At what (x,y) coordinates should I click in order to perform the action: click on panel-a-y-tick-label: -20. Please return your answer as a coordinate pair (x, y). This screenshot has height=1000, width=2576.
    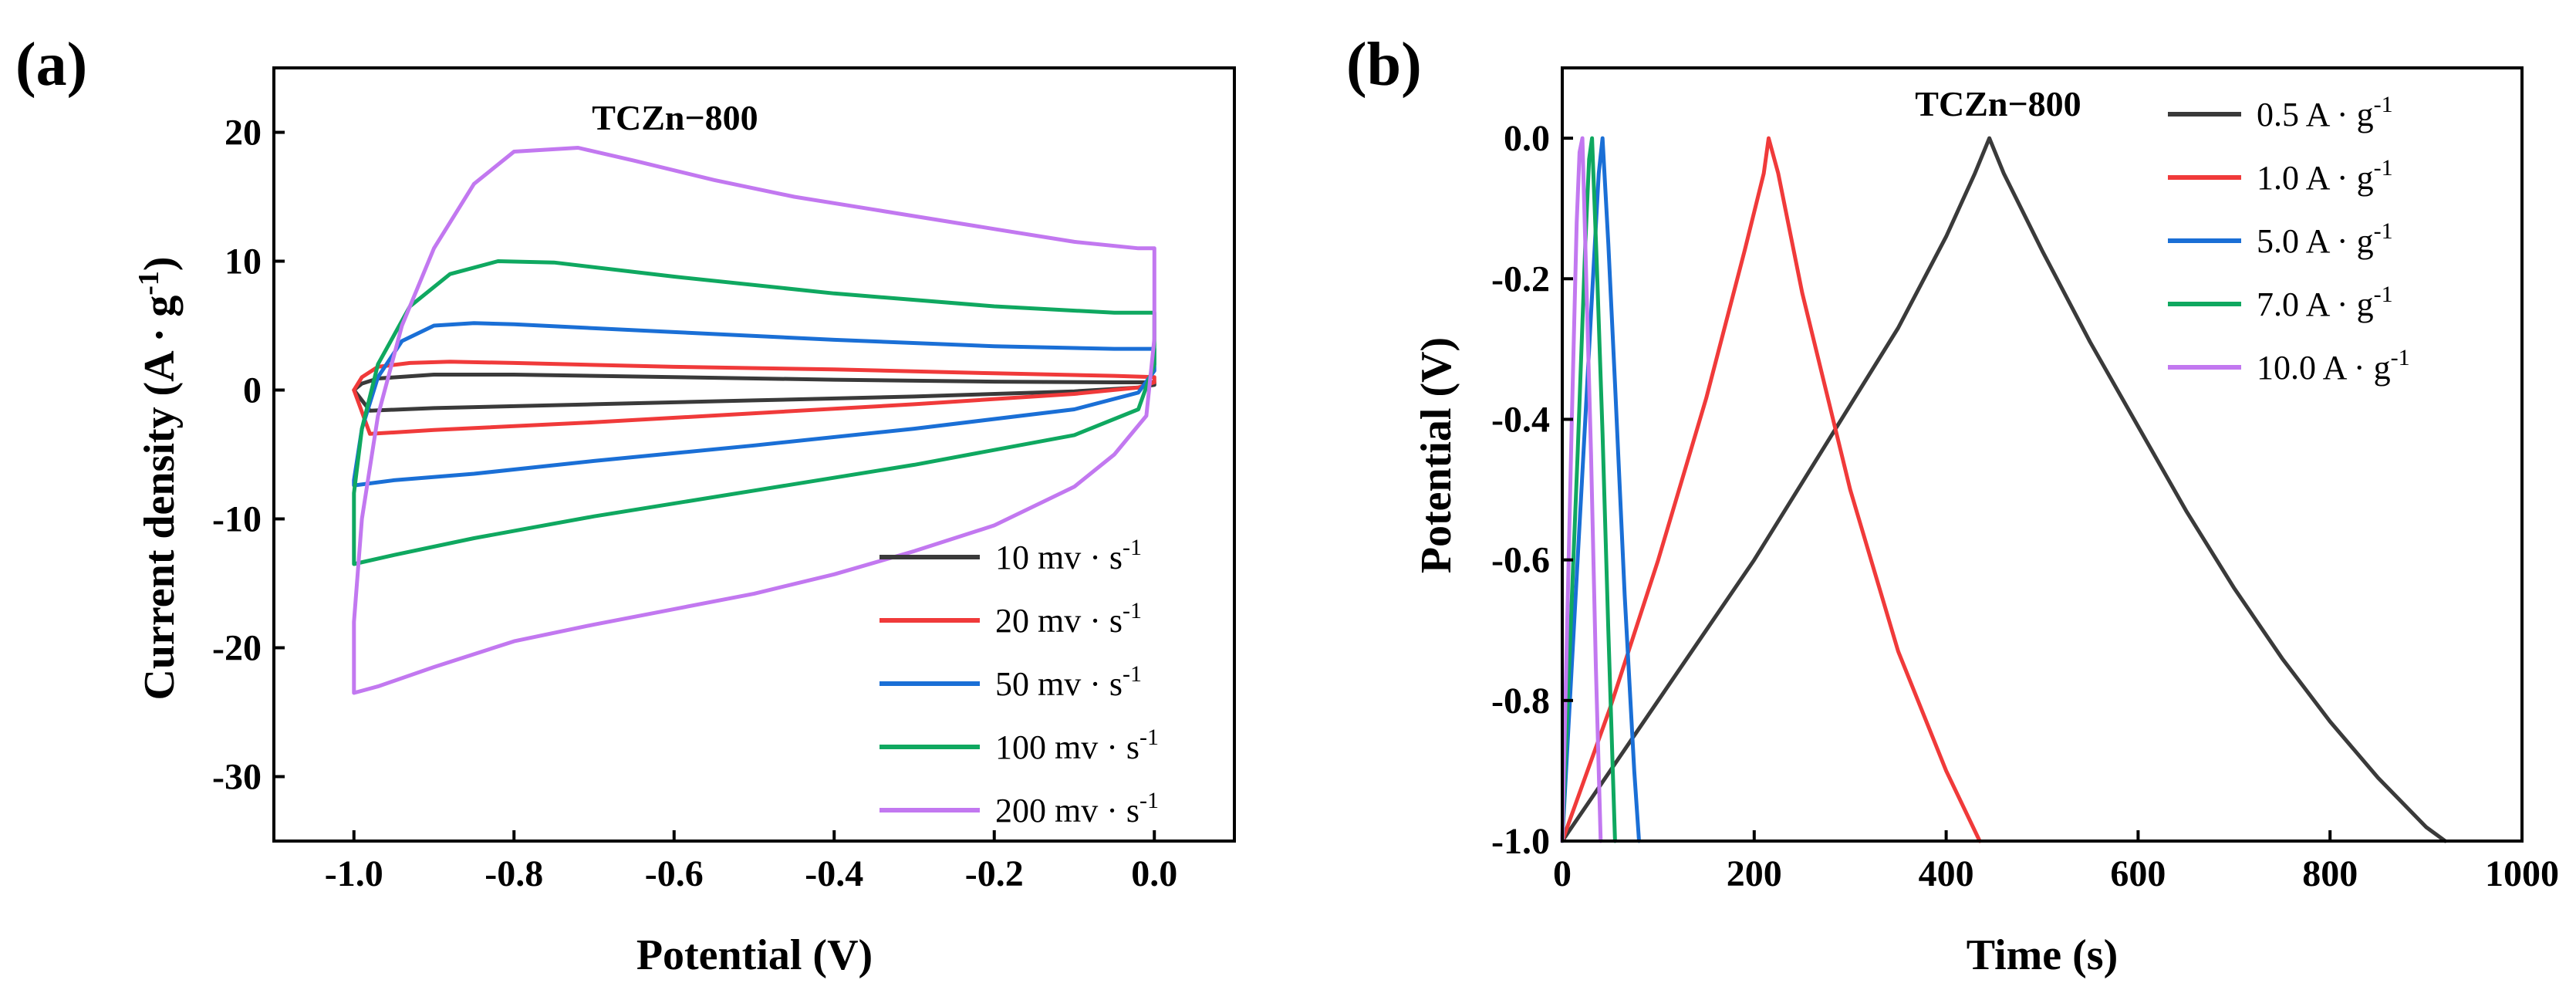
    Looking at the image, I should click on (237, 648).